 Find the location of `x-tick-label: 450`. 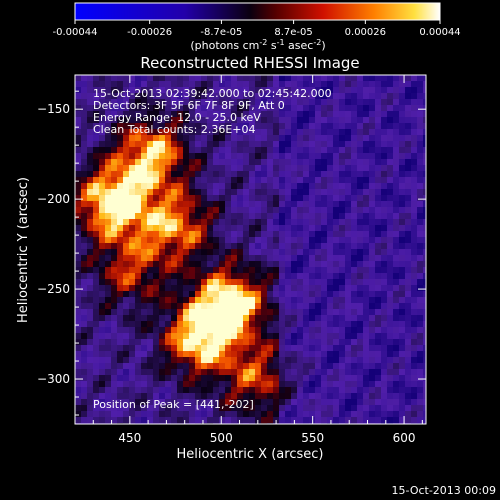

x-tick-label: 450 is located at coordinates (129, 438).